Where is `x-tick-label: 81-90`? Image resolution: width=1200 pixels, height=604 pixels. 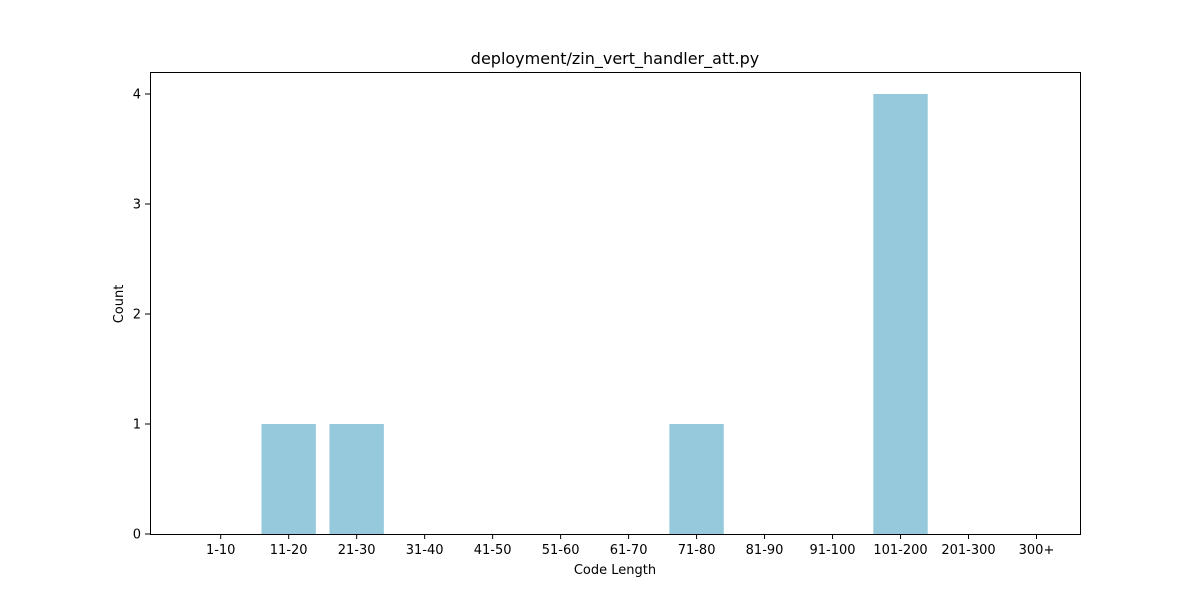
x-tick-label: 81-90 is located at coordinates (765, 550).